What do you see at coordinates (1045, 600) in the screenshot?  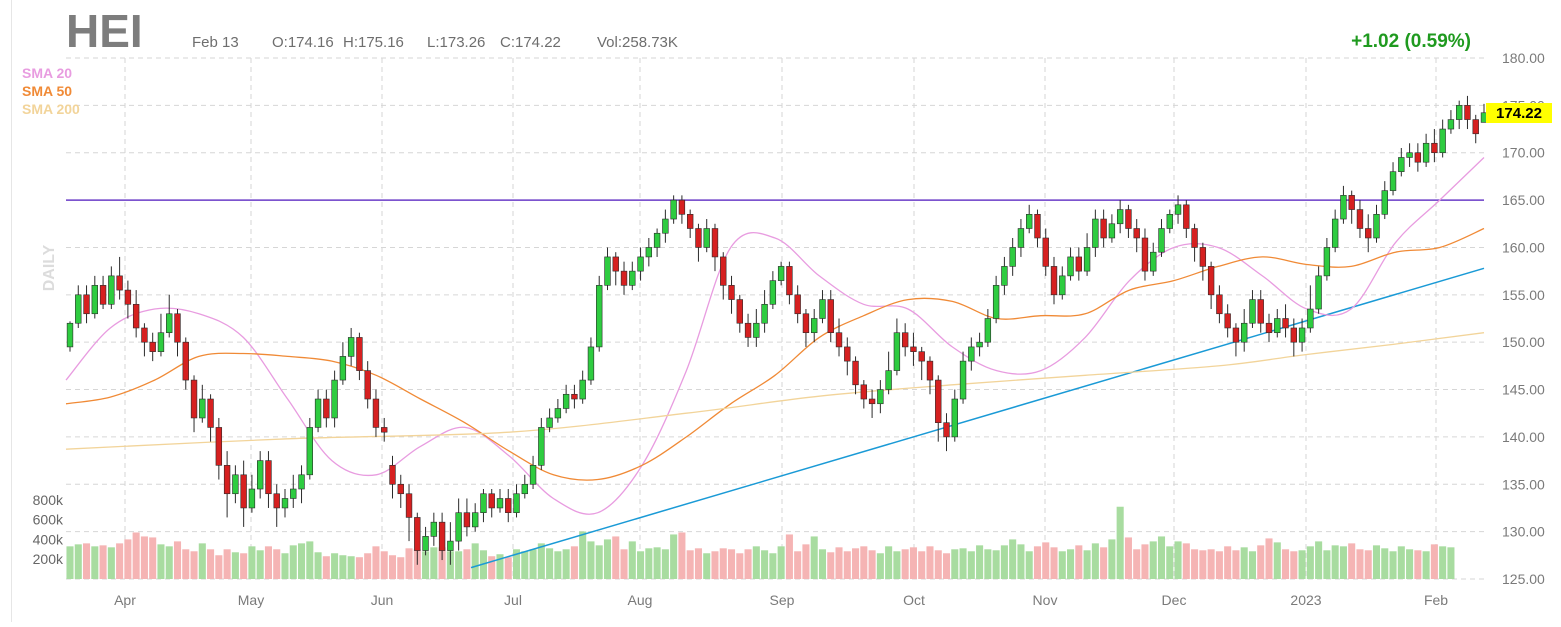 I see `x-tick-label: Nov` at bounding box center [1045, 600].